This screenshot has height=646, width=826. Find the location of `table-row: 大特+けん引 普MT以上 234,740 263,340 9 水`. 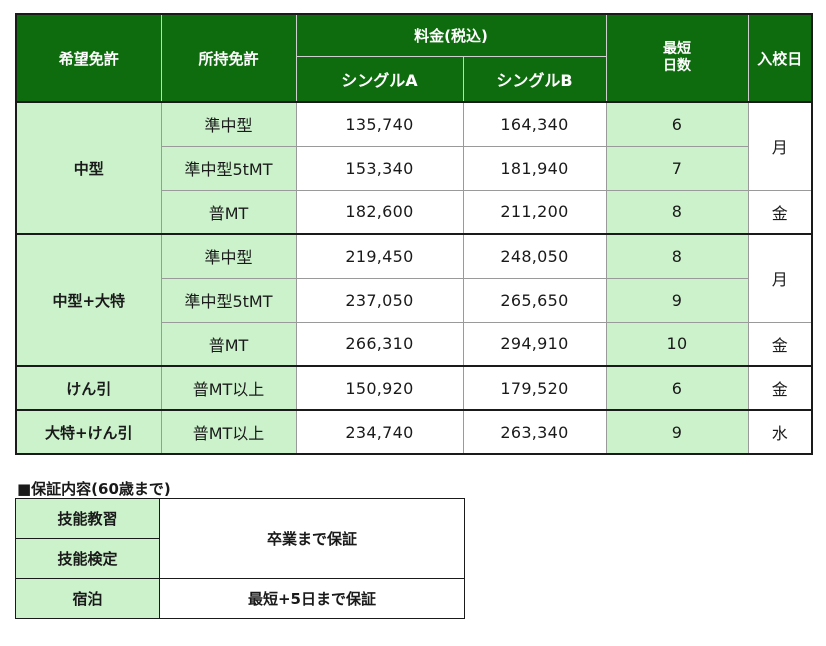

table-row: 大特+けん引 普MT以上 234,740 263,340 9 水 is located at coordinates (414, 432).